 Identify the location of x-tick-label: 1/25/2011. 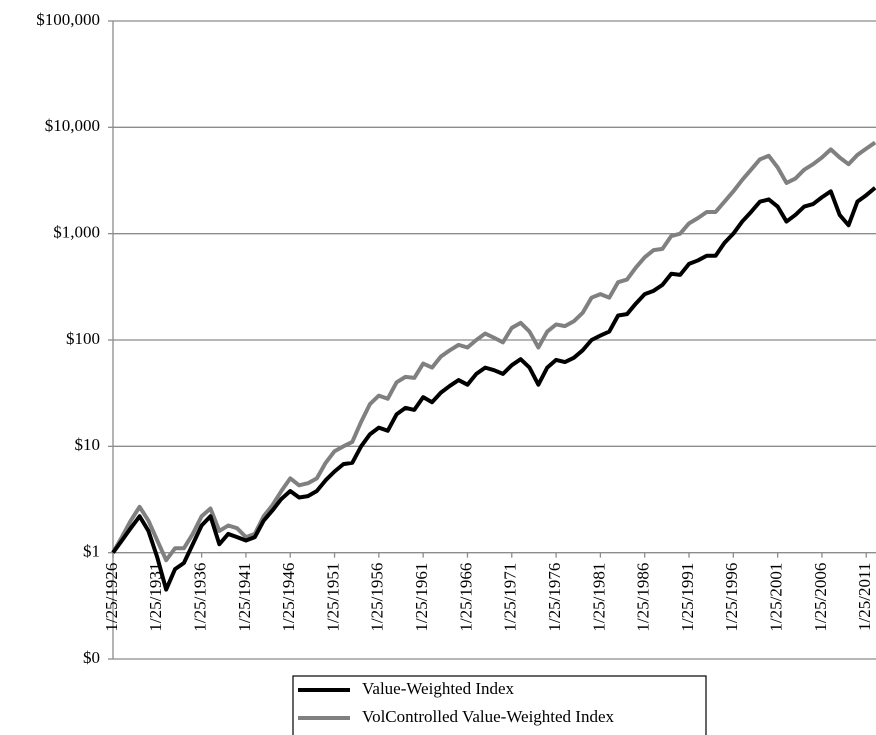
(864, 597).